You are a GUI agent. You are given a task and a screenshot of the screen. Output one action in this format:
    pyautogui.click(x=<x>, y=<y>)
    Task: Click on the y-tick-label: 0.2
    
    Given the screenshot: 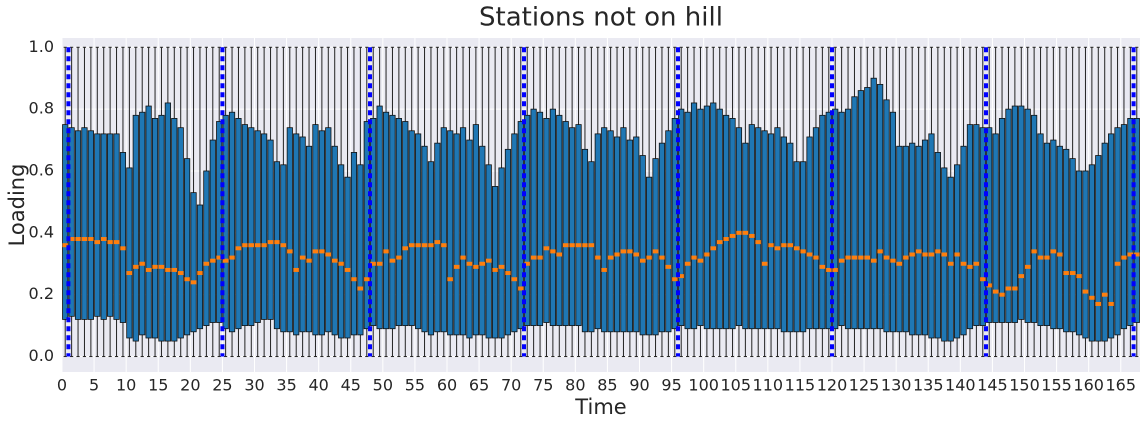 What is the action you would take?
    pyautogui.click(x=41, y=293)
    